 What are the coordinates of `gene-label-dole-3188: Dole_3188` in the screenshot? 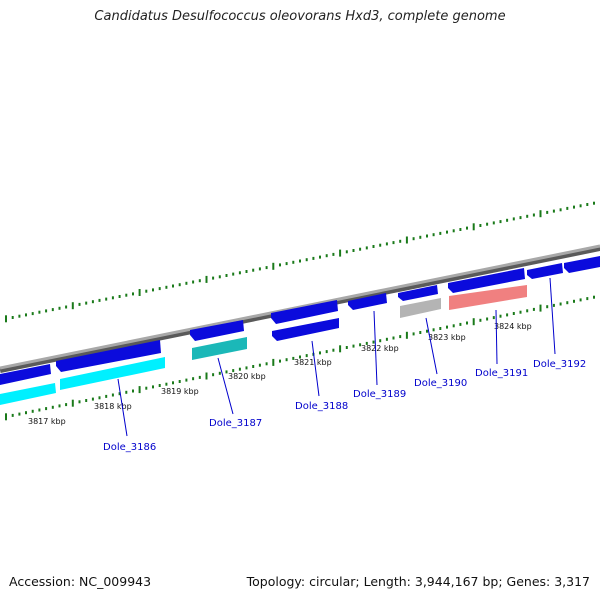 It's located at (321, 406).